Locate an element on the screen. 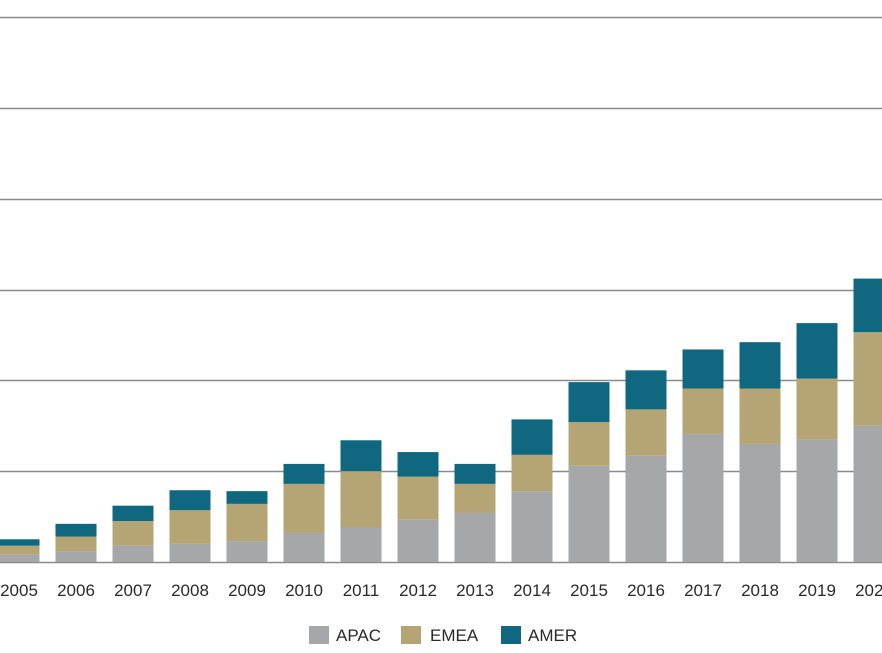  bar-emea-2007 is located at coordinates (133, 533).